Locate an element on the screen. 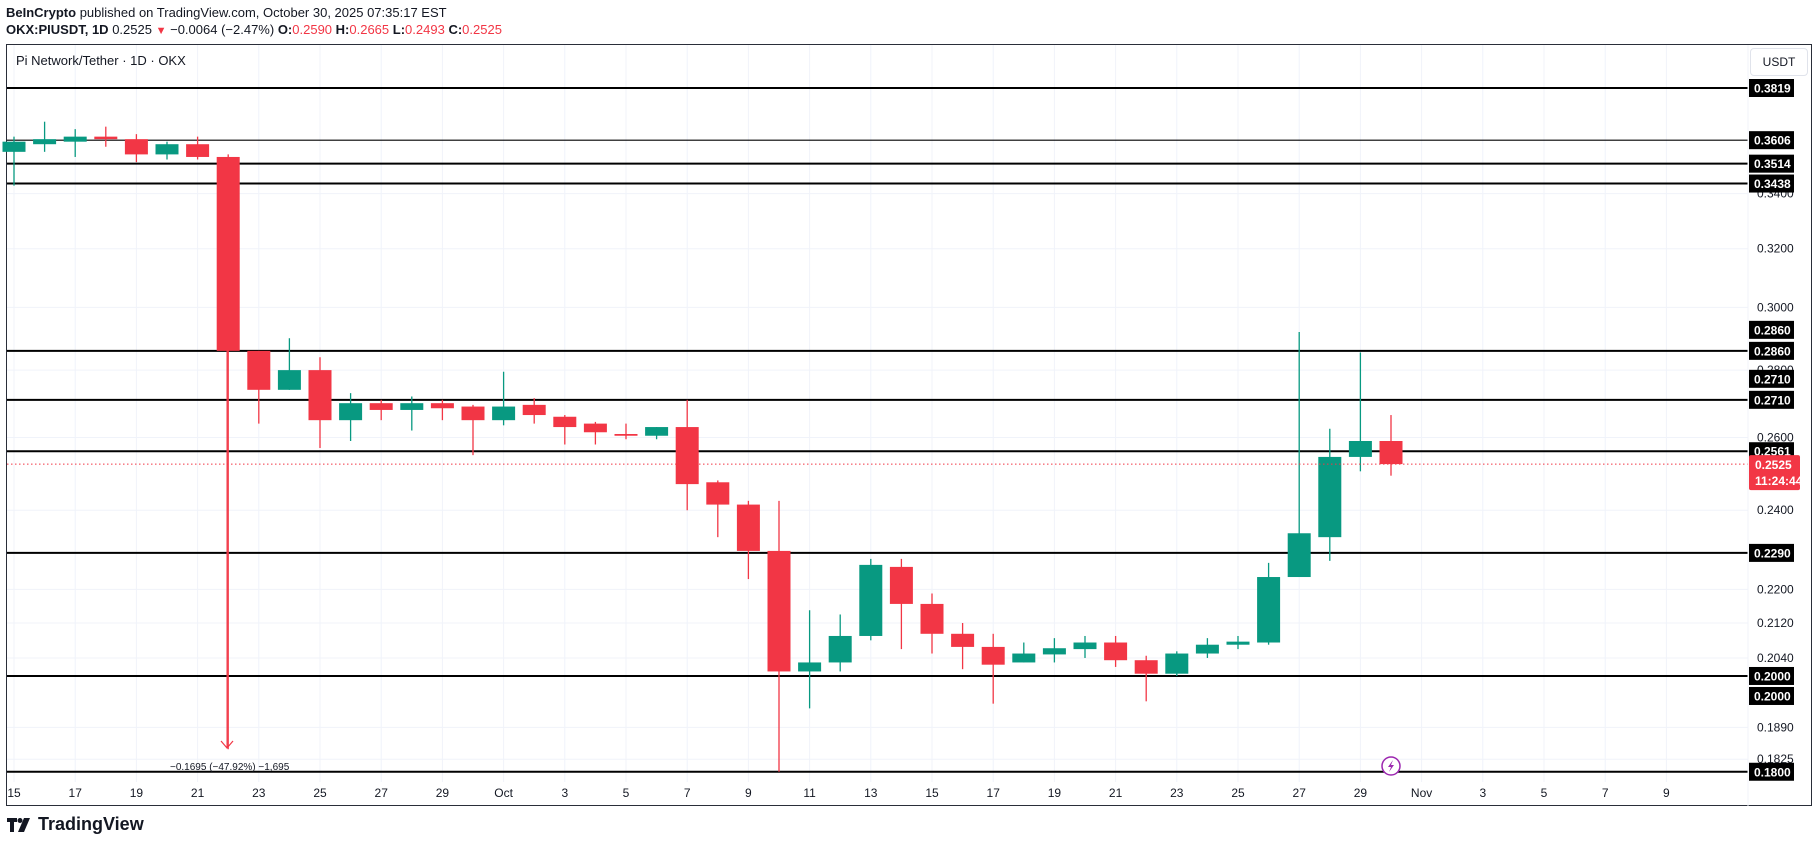 The height and width of the screenshot is (843, 1819). high-value: 0.2665 is located at coordinates (369, 29).